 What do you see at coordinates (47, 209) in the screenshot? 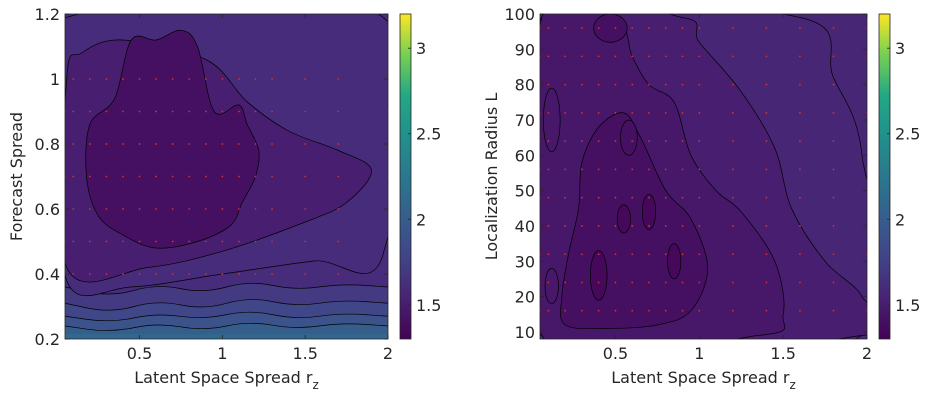
I see `y-tick-label: 0.6` at bounding box center [47, 209].